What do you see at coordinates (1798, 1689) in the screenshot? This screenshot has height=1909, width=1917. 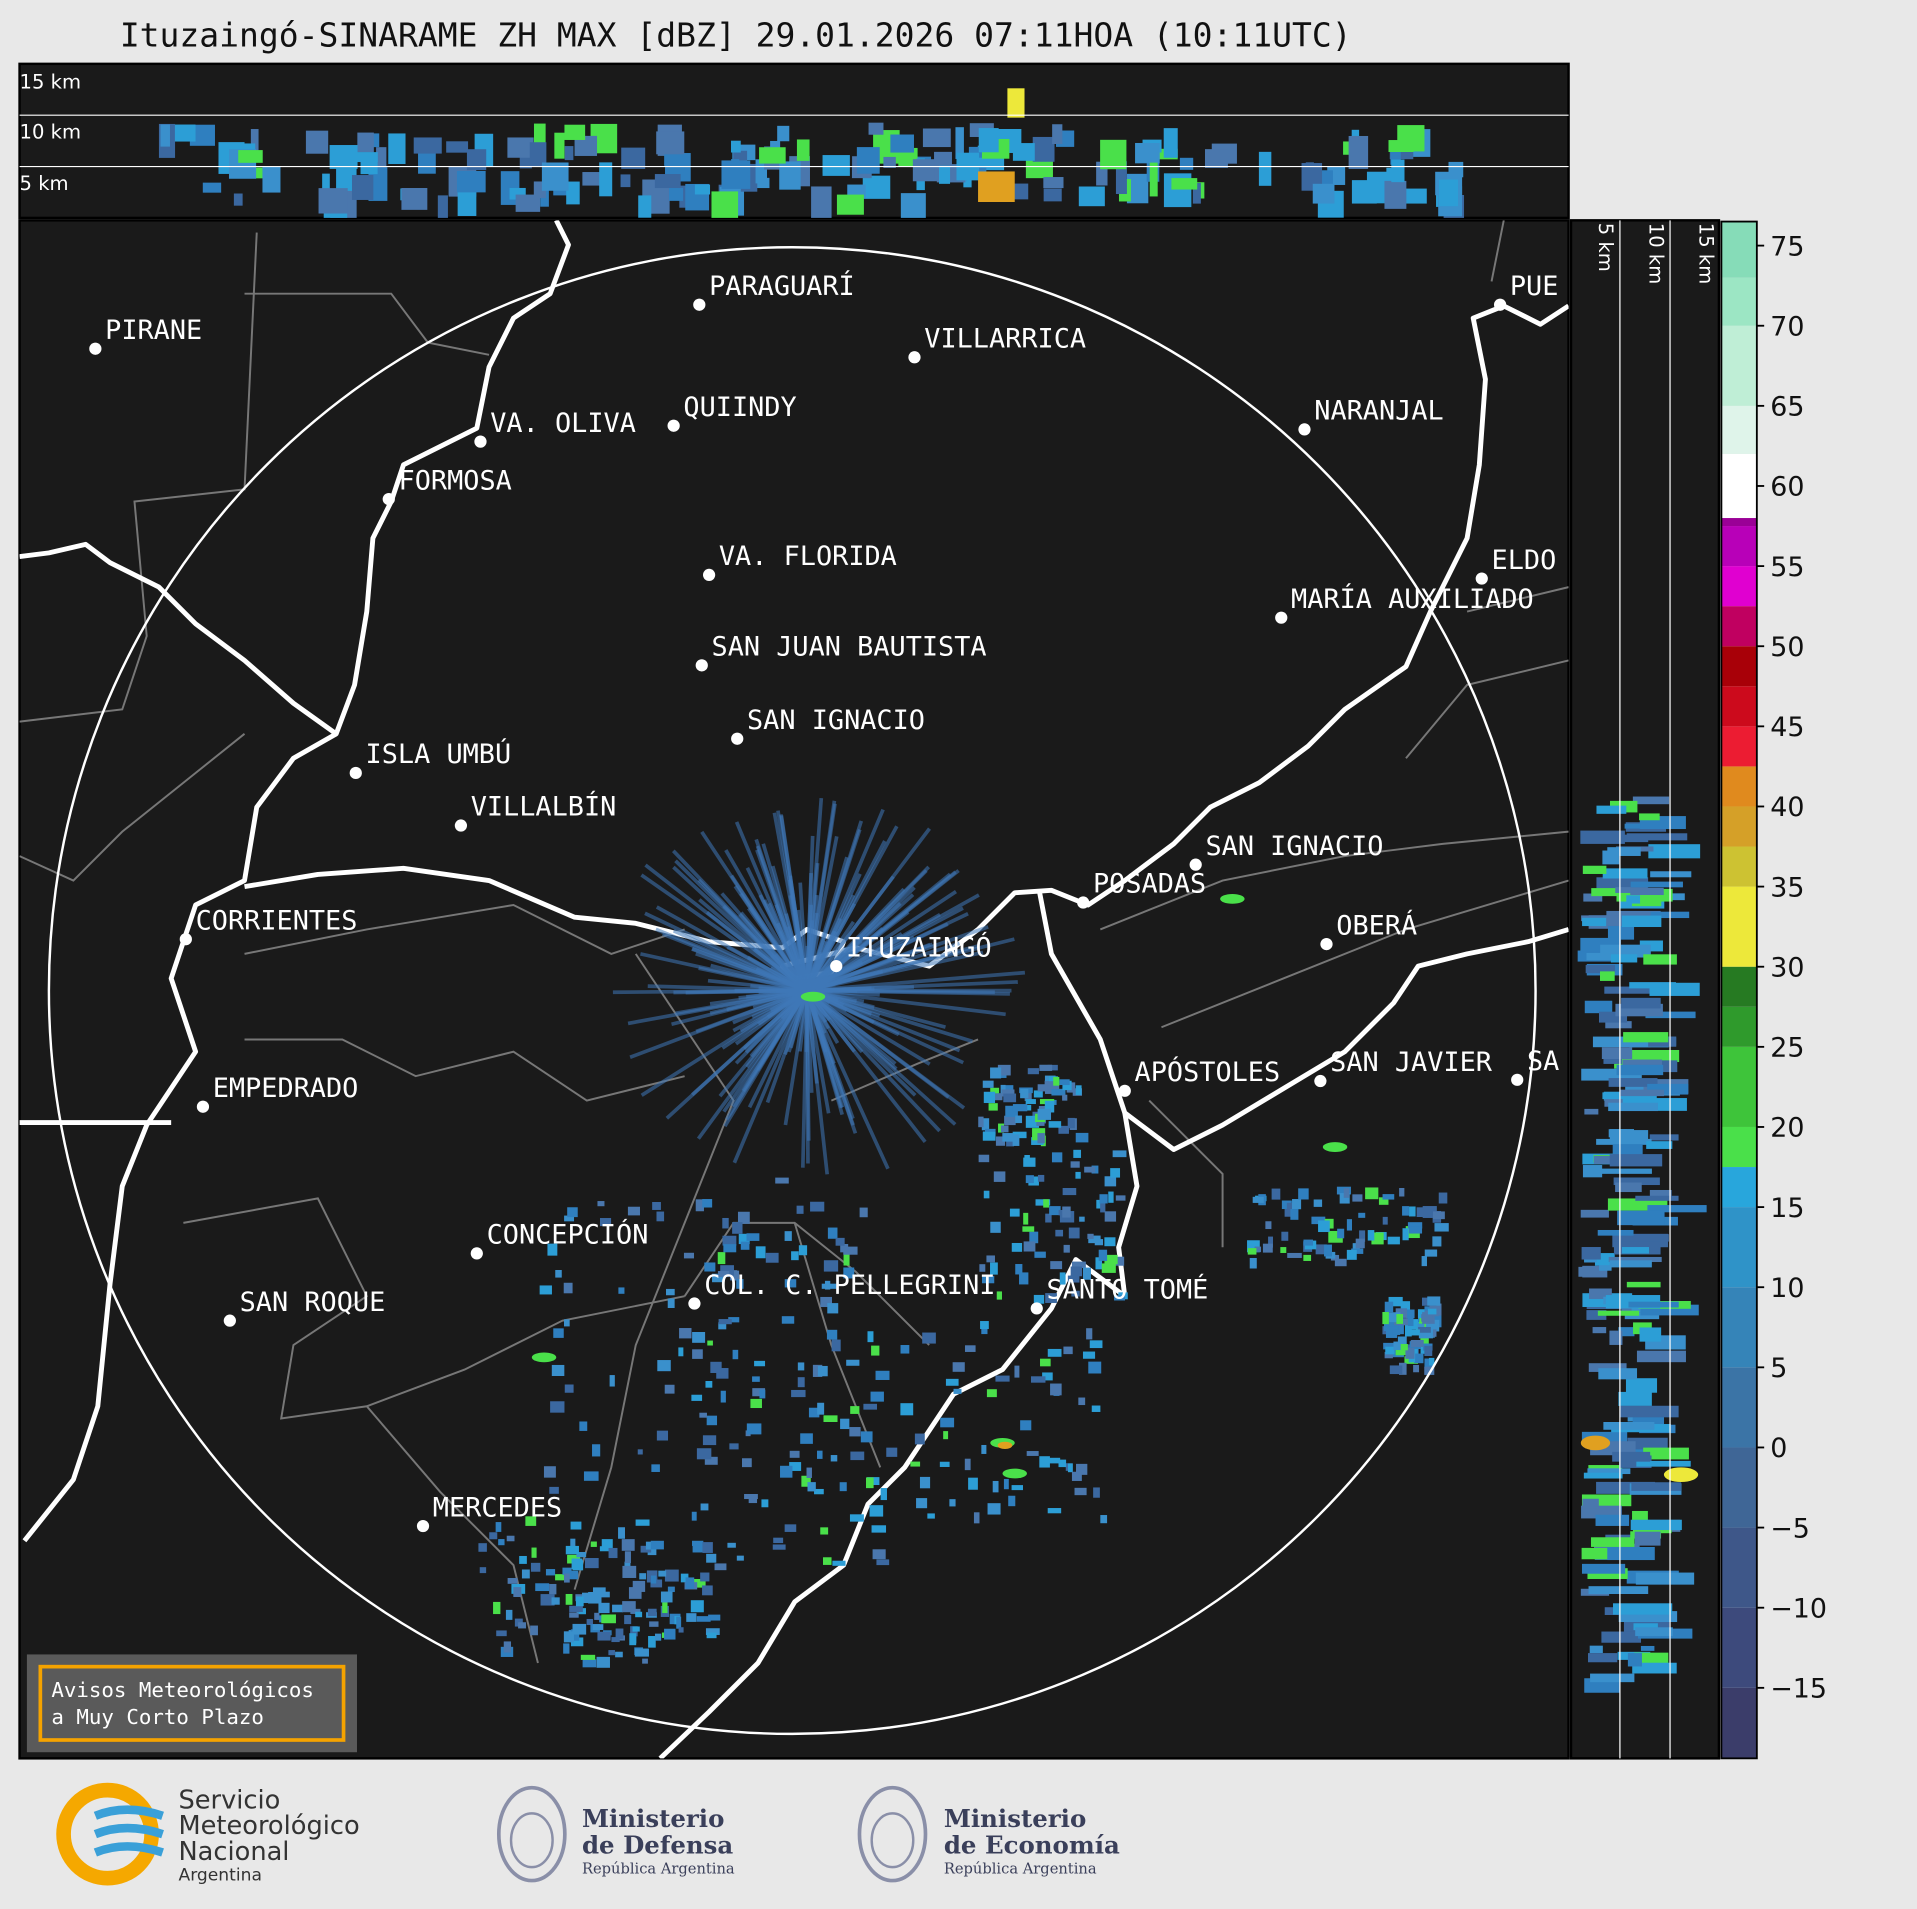 I see `colorbar-tick-label: −15` at bounding box center [1798, 1689].